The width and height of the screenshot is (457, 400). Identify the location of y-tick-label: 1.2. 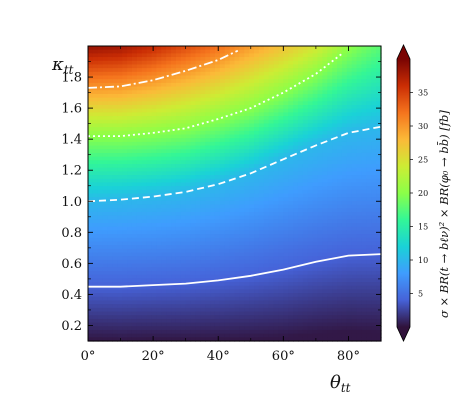
(71, 171).